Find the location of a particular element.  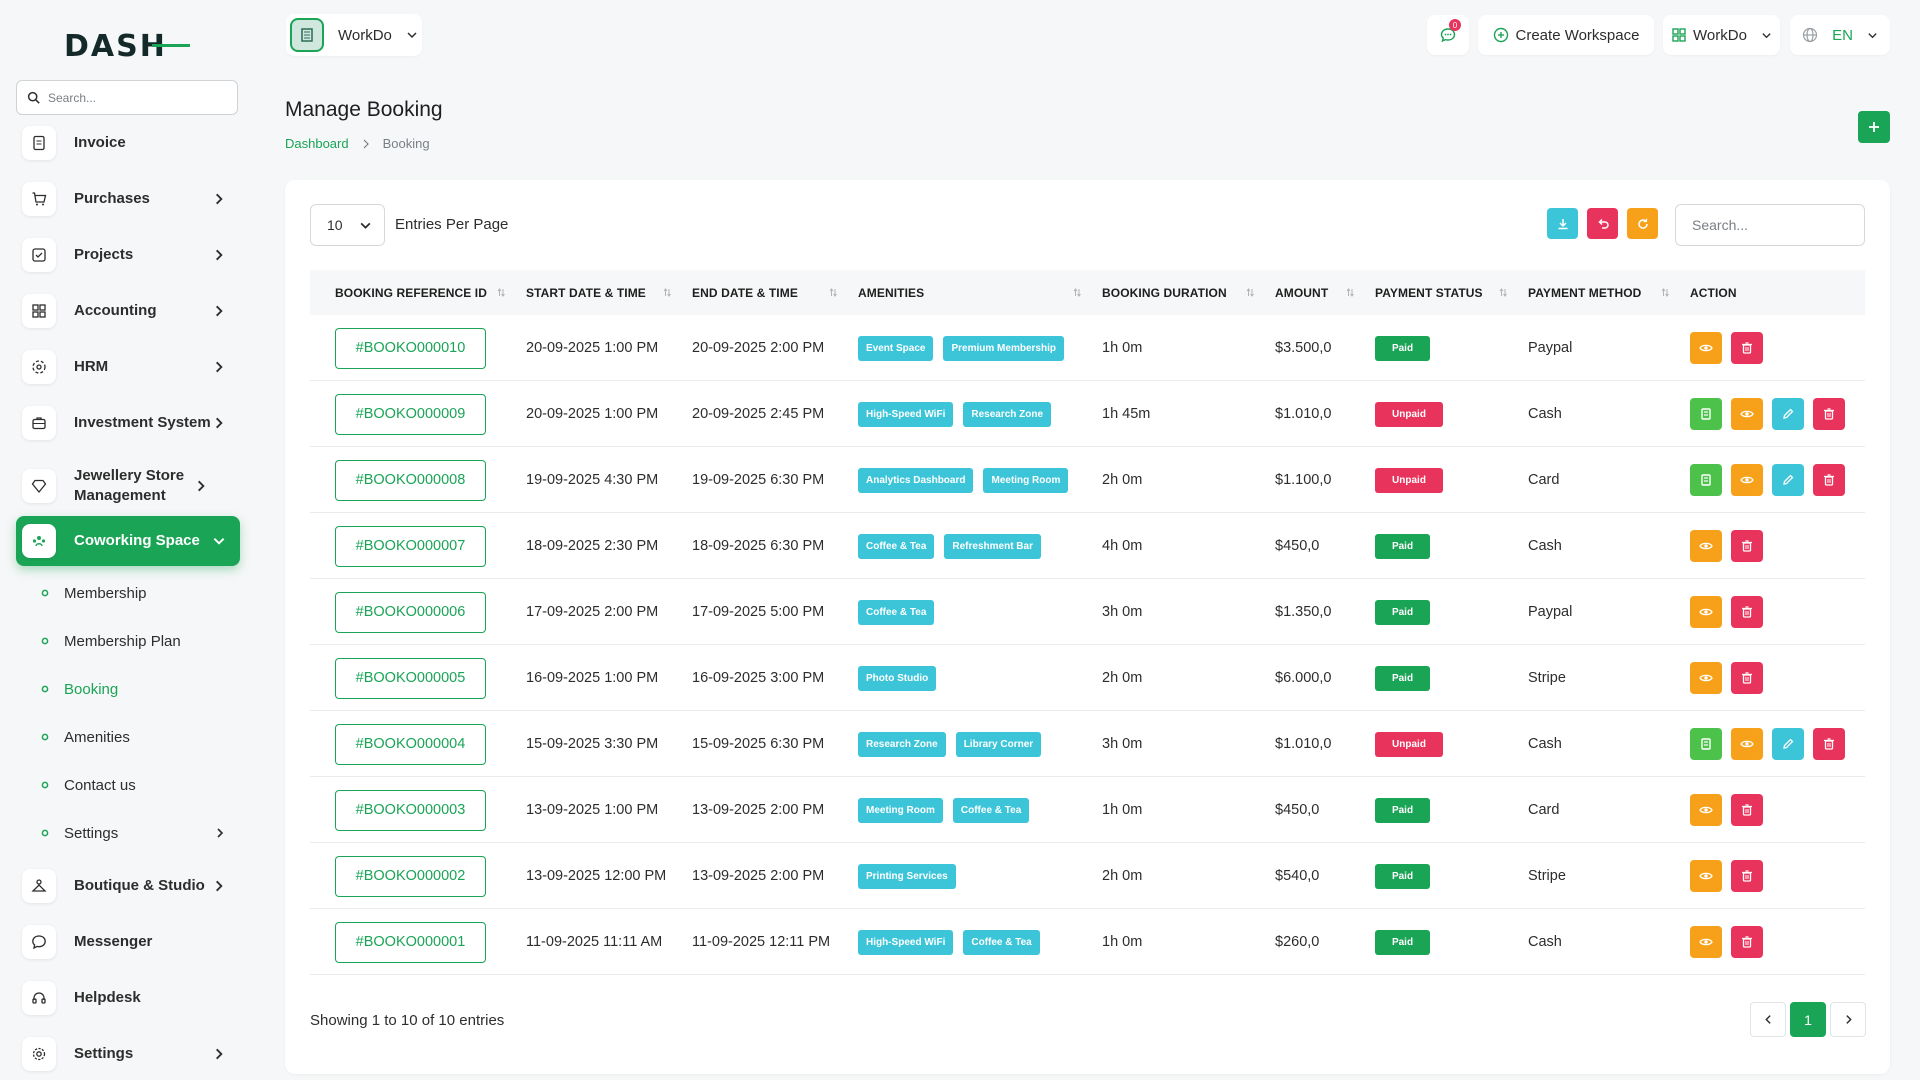

sidebar-item-helpdesk: Helpdesk is located at coordinates (128, 998).